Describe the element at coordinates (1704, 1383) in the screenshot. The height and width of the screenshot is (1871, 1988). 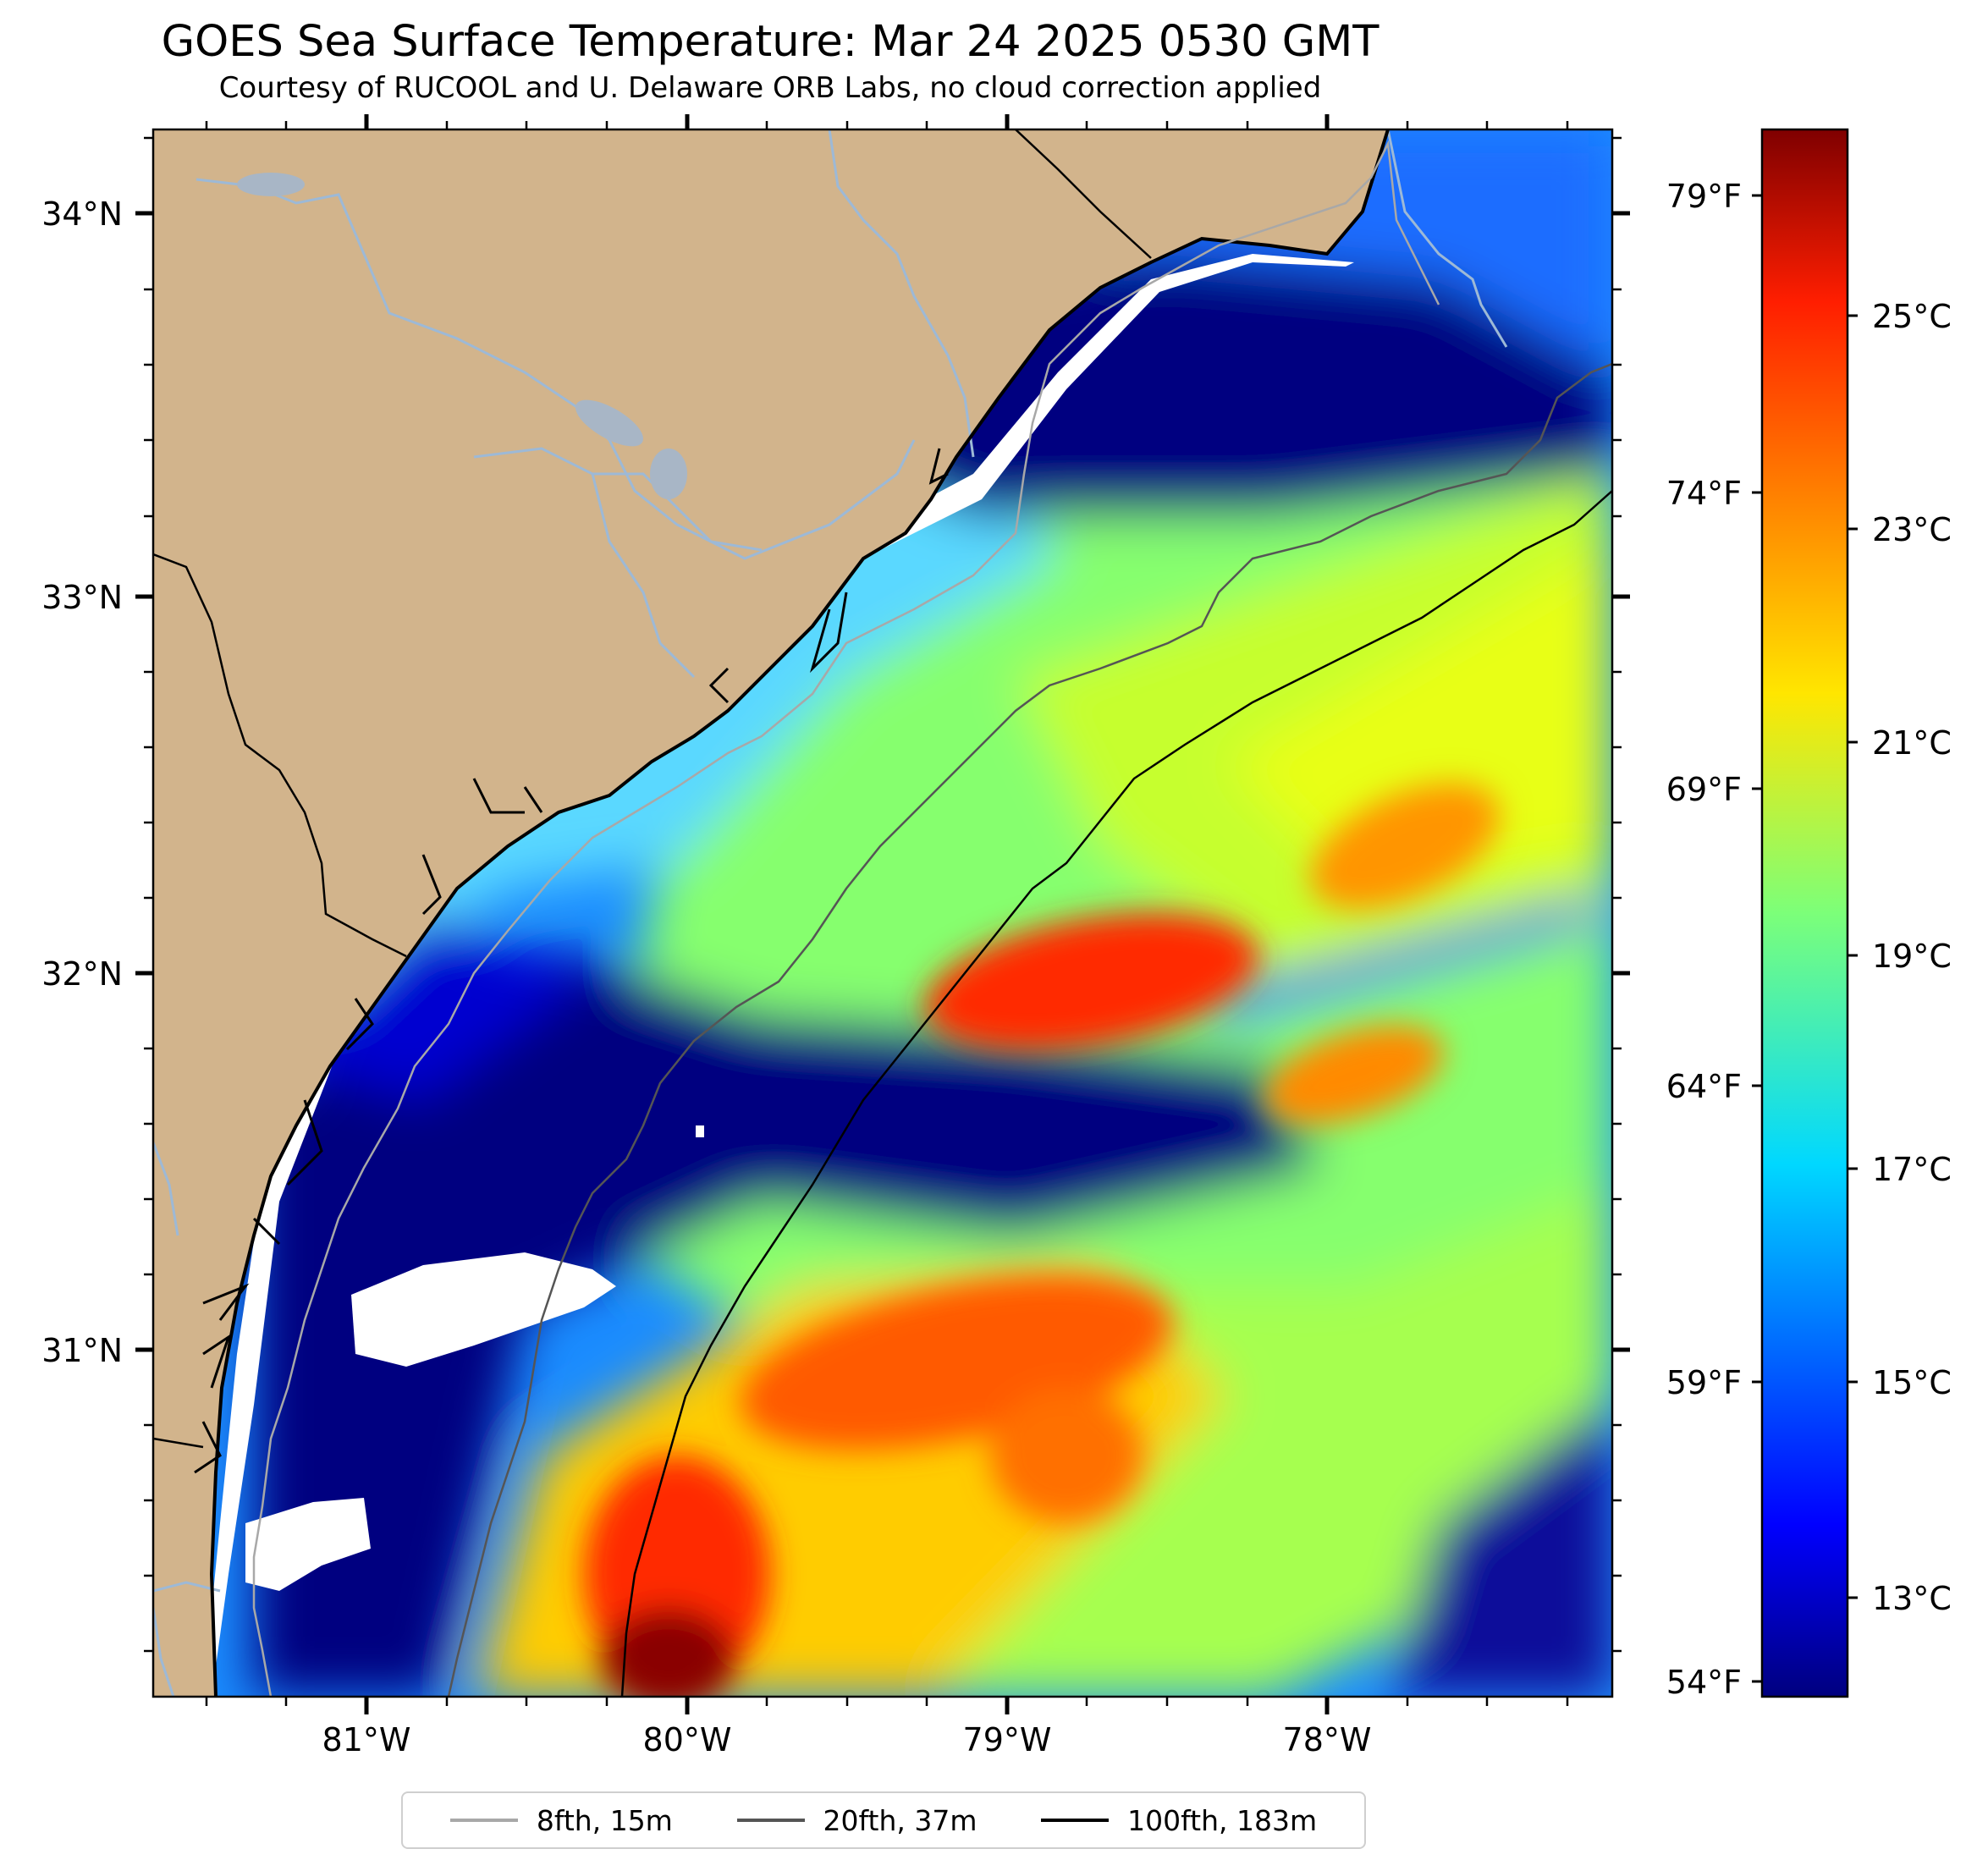
I see `fahrenheit-label: 59°F` at that location.